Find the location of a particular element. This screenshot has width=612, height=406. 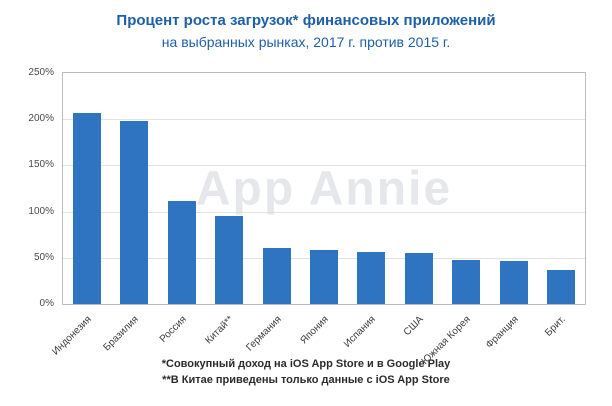

y-tick-label: 250% is located at coordinates (41, 72).